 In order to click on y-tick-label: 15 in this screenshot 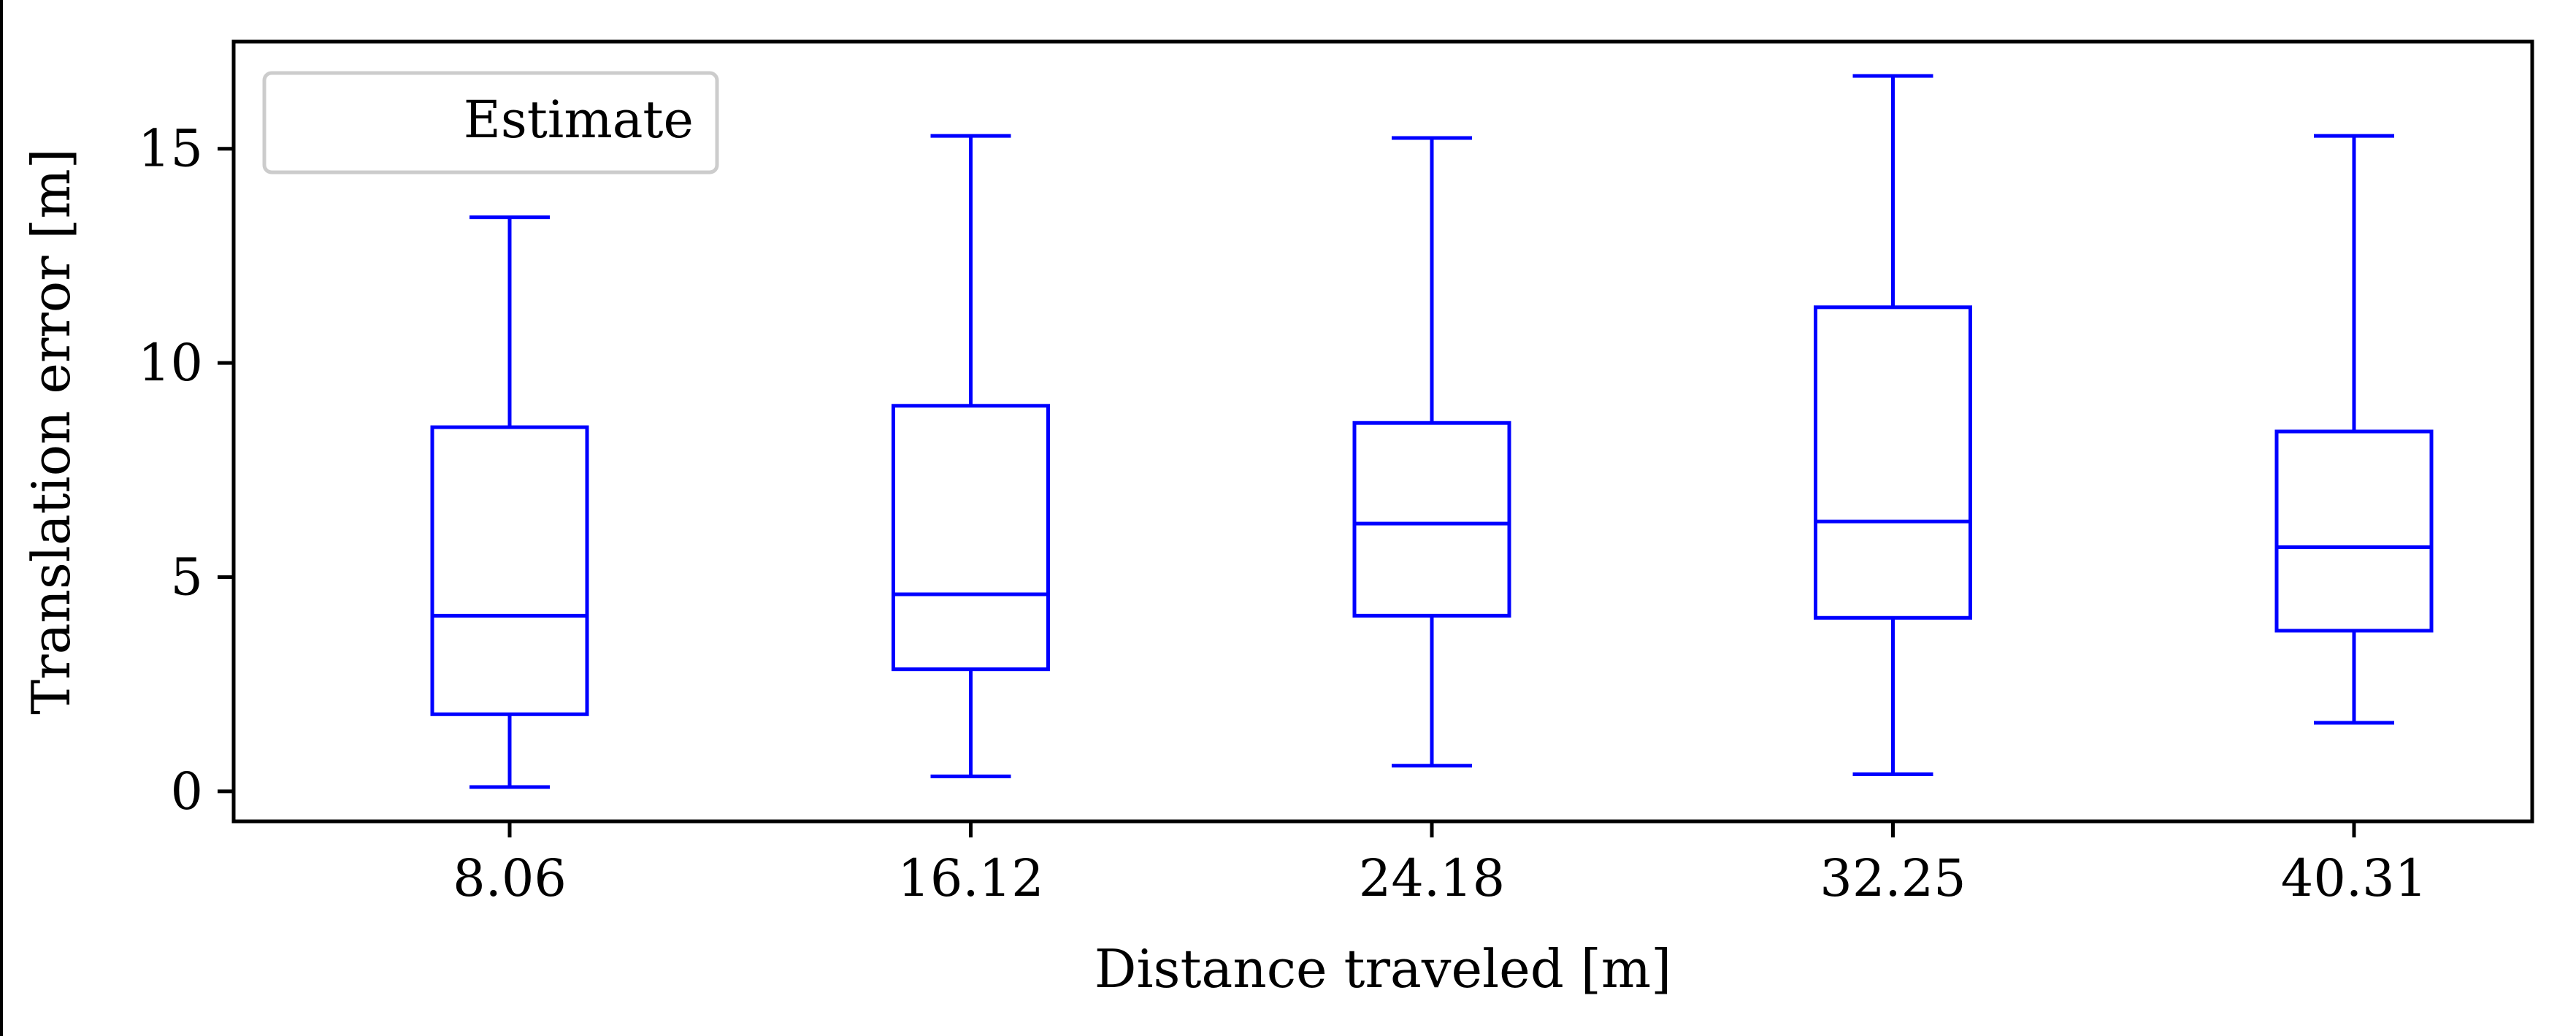, I will do `click(170, 149)`.